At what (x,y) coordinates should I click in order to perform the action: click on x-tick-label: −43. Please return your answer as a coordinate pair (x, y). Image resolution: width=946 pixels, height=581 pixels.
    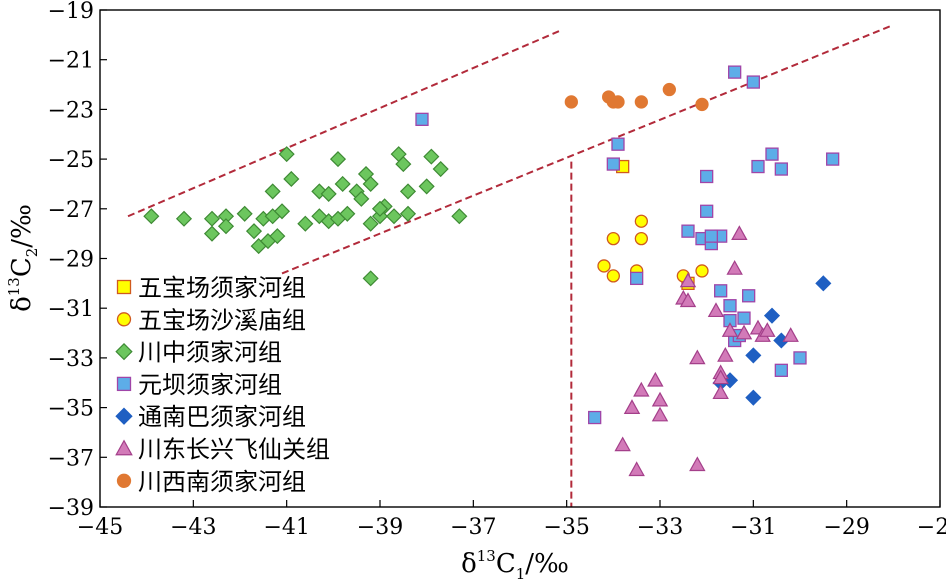
    Looking at the image, I should click on (193, 527).